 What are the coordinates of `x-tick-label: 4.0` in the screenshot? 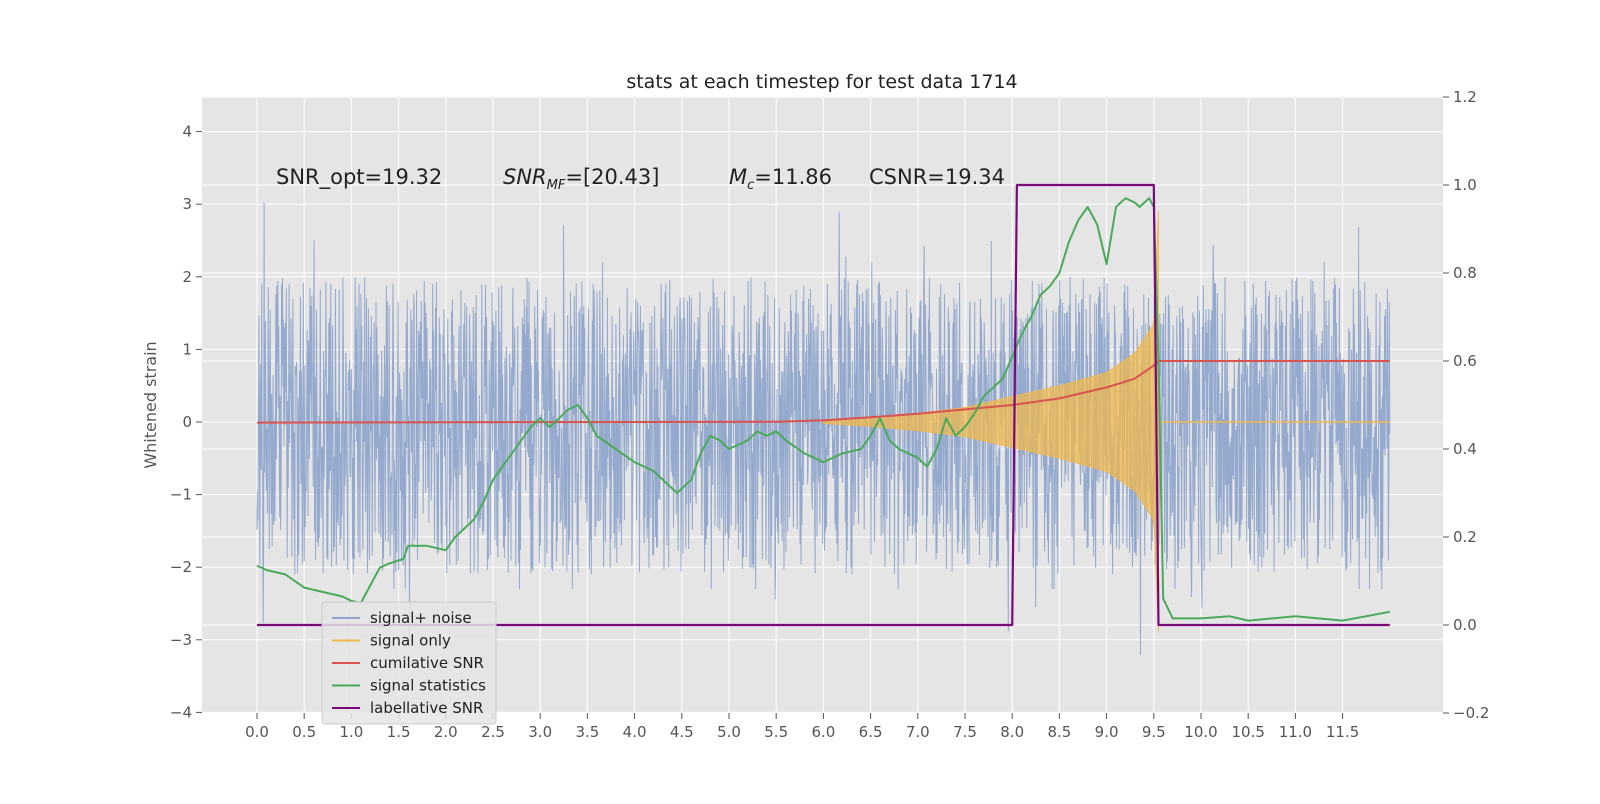 It's located at (635, 732).